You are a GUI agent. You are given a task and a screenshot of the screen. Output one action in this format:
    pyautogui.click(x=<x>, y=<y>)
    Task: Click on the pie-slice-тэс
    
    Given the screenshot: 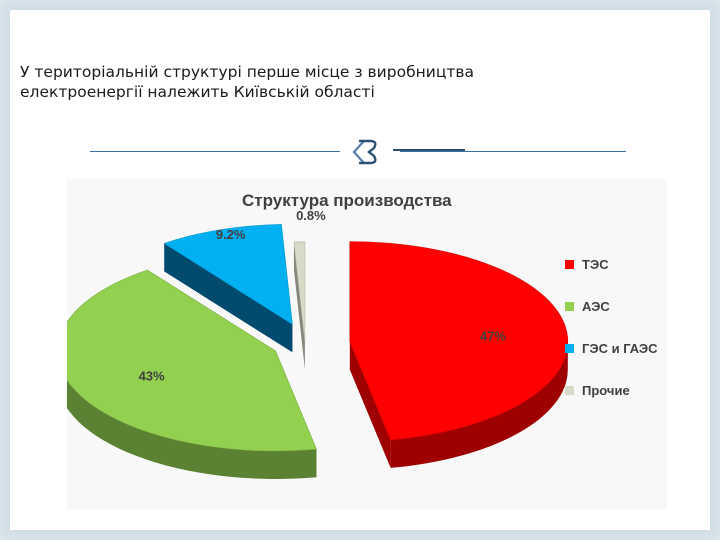 What is the action you would take?
    pyautogui.click(x=459, y=341)
    